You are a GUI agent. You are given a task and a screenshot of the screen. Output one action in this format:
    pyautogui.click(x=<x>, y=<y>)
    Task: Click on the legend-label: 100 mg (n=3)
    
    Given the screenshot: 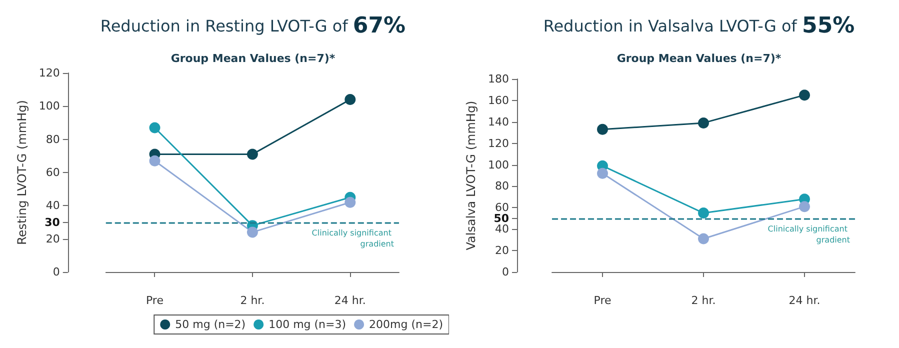 What is the action you would take?
    pyautogui.click(x=307, y=324)
    